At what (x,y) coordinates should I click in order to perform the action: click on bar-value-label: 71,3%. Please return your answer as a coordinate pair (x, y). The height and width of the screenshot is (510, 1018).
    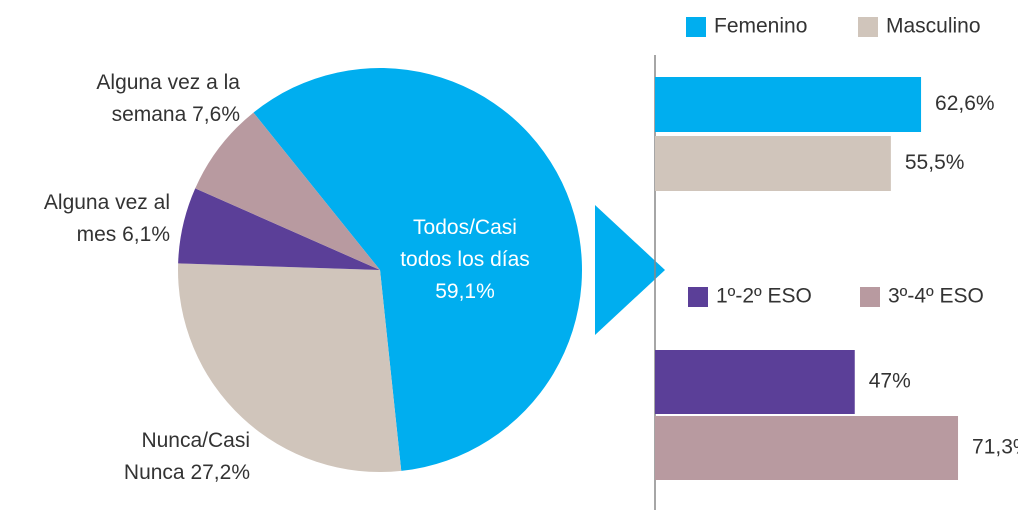
    Looking at the image, I should click on (995, 447).